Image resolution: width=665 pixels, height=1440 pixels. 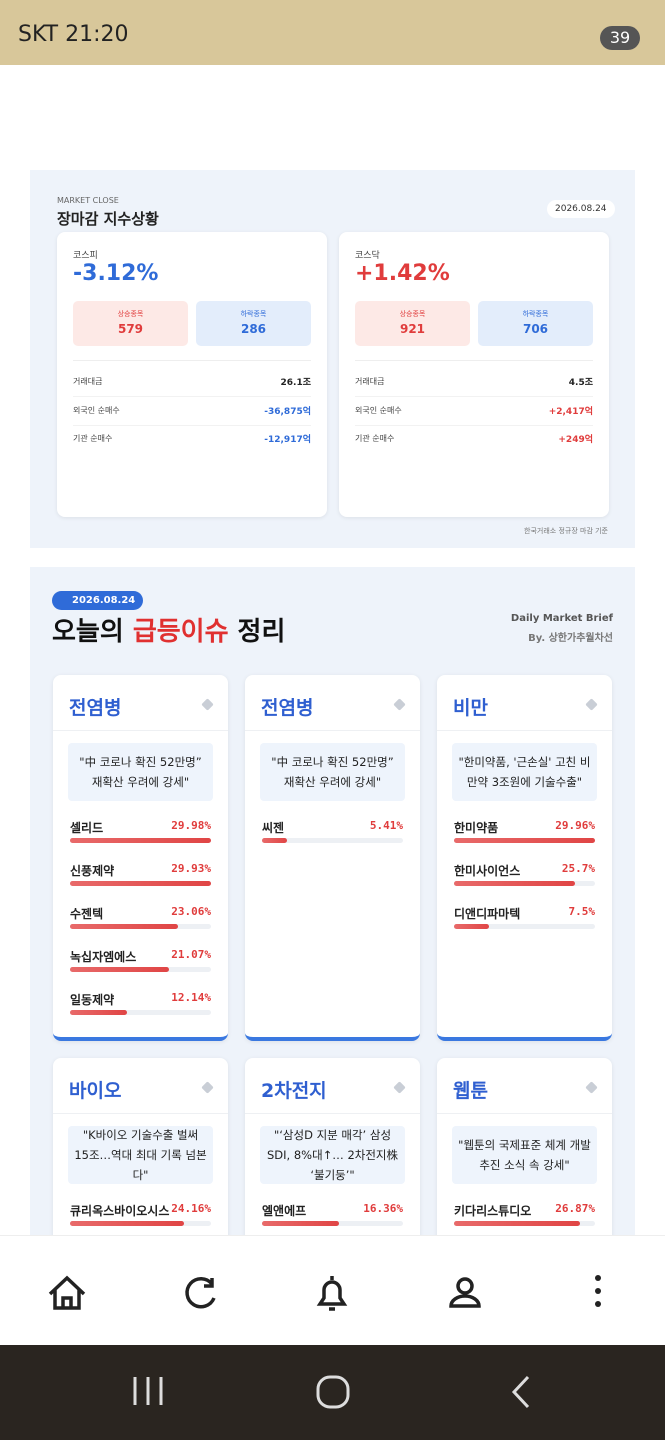 What do you see at coordinates (85, 256) in the screenshot?
I see `index-name: 코스피` at bounding box center [85, 256].